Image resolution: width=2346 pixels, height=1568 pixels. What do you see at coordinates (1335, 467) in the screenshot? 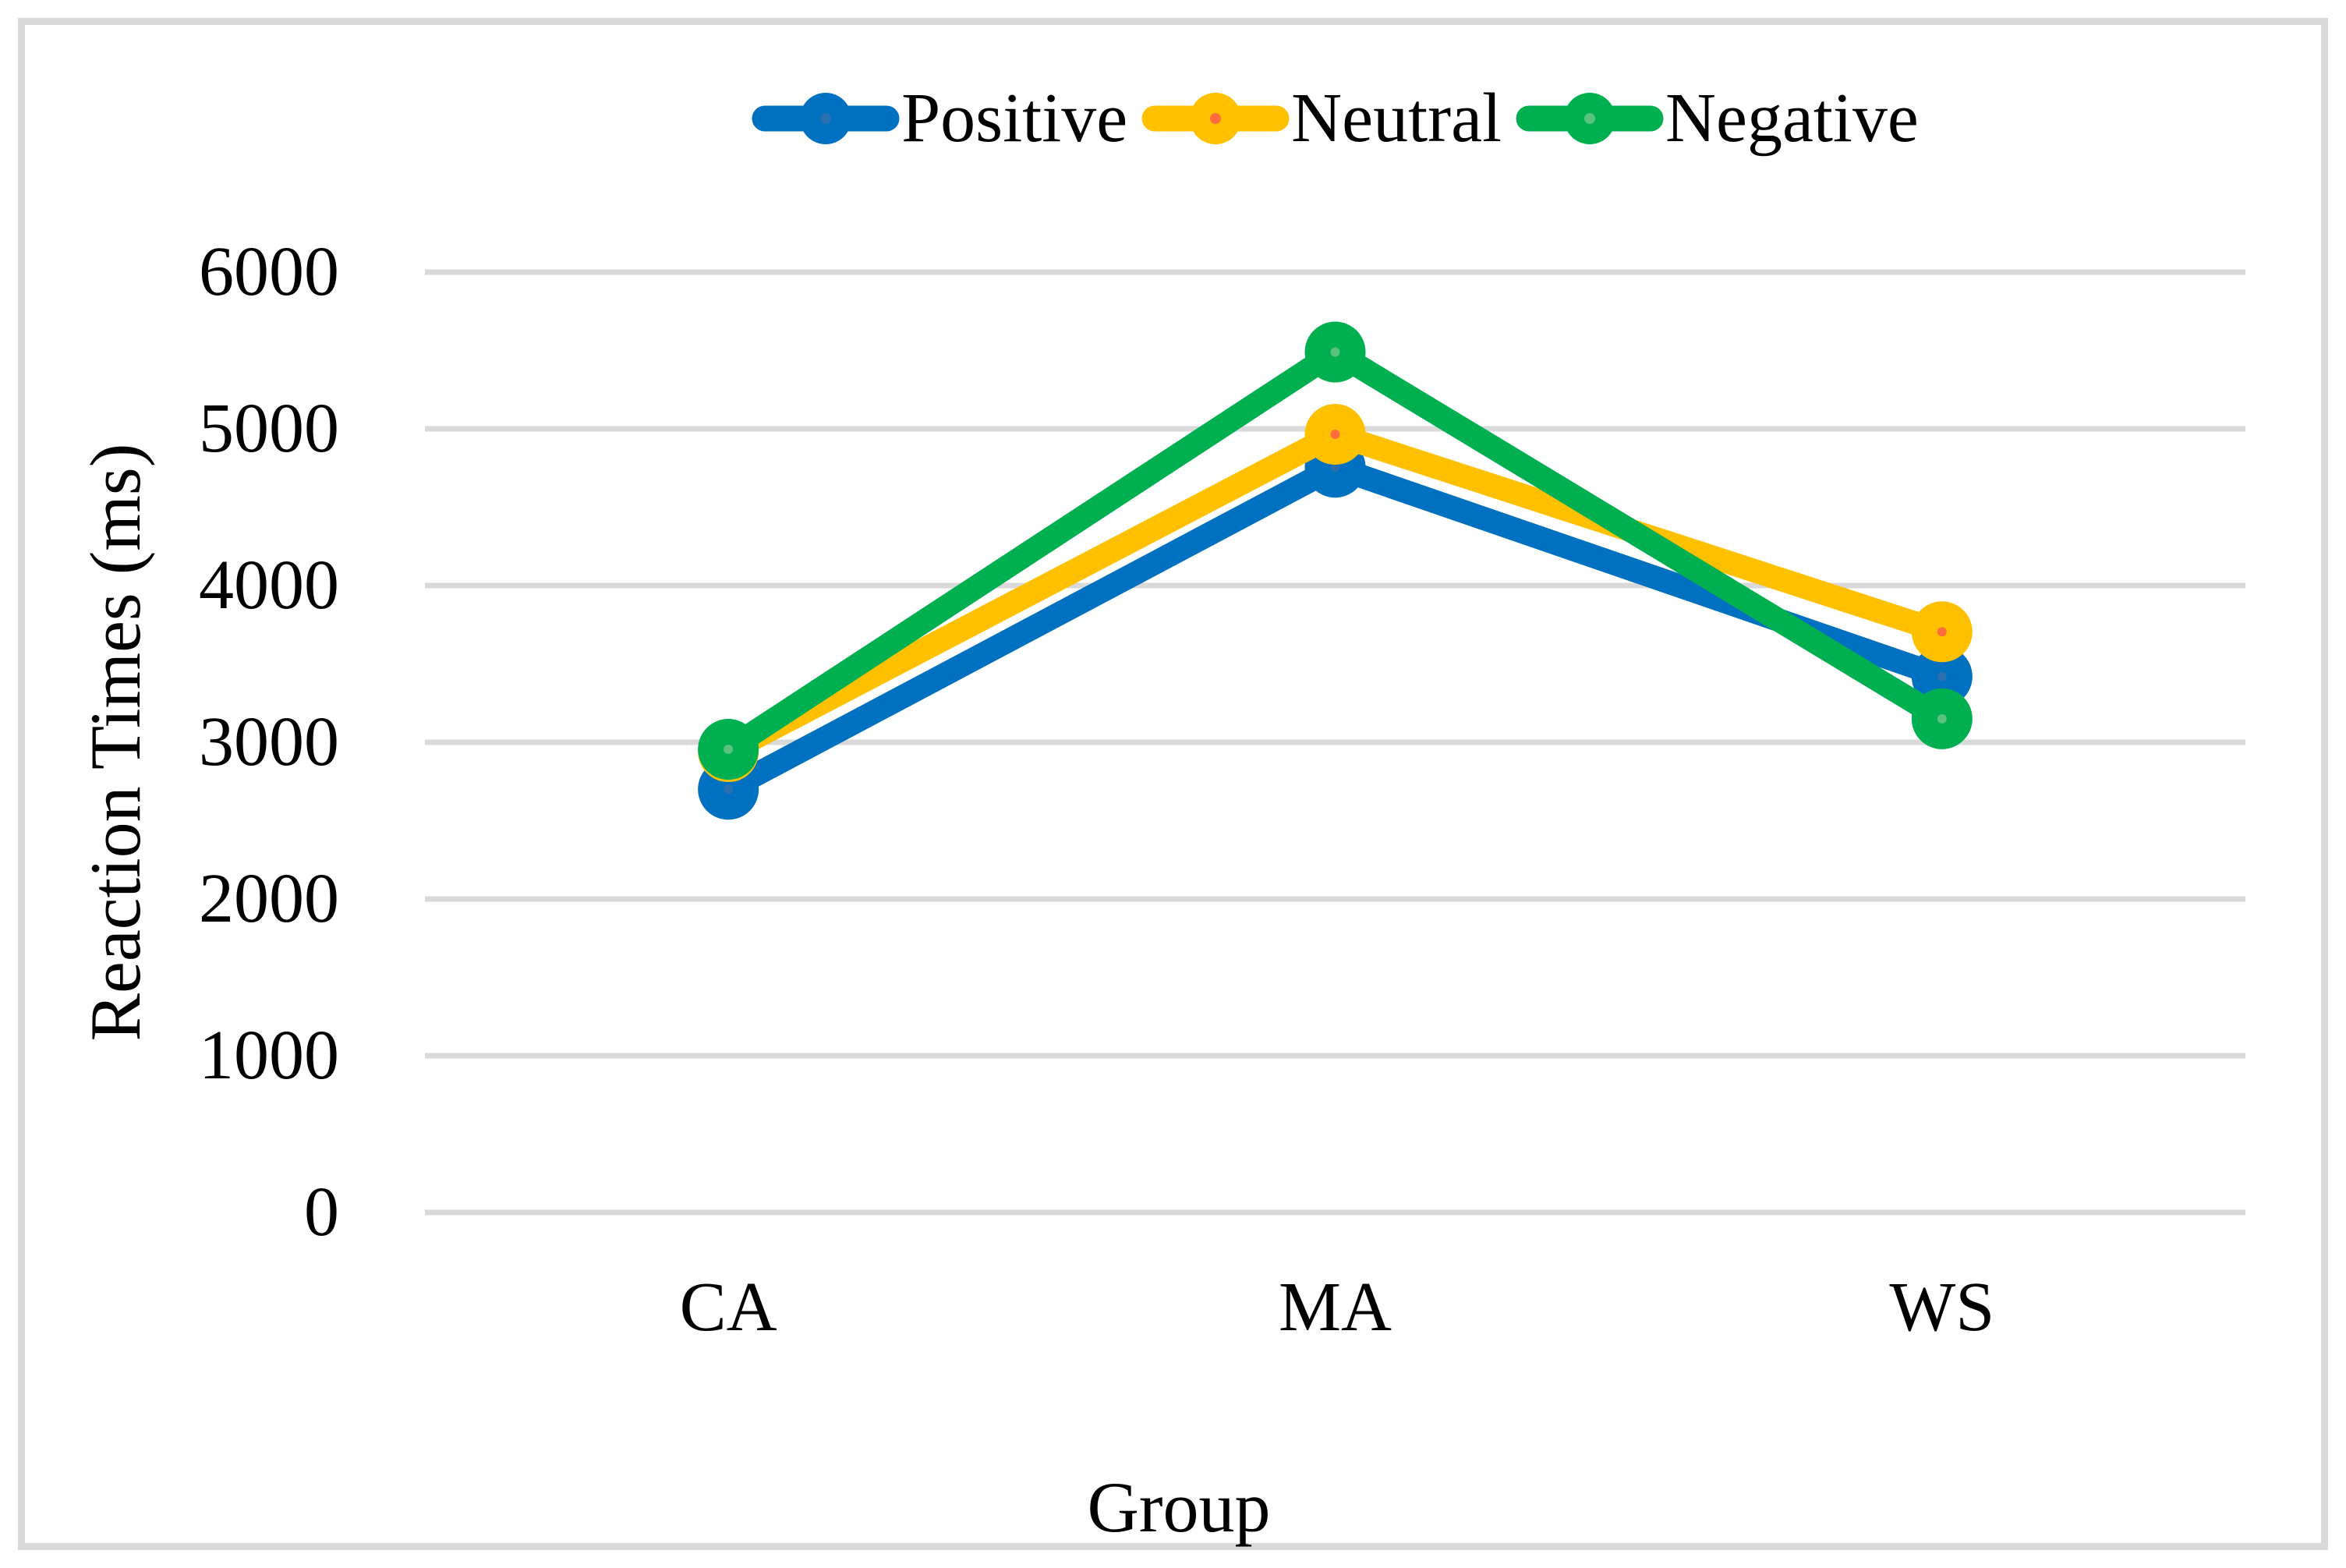
I see `data-point-dot-positive-ma` at bounding box center [1335, 467].